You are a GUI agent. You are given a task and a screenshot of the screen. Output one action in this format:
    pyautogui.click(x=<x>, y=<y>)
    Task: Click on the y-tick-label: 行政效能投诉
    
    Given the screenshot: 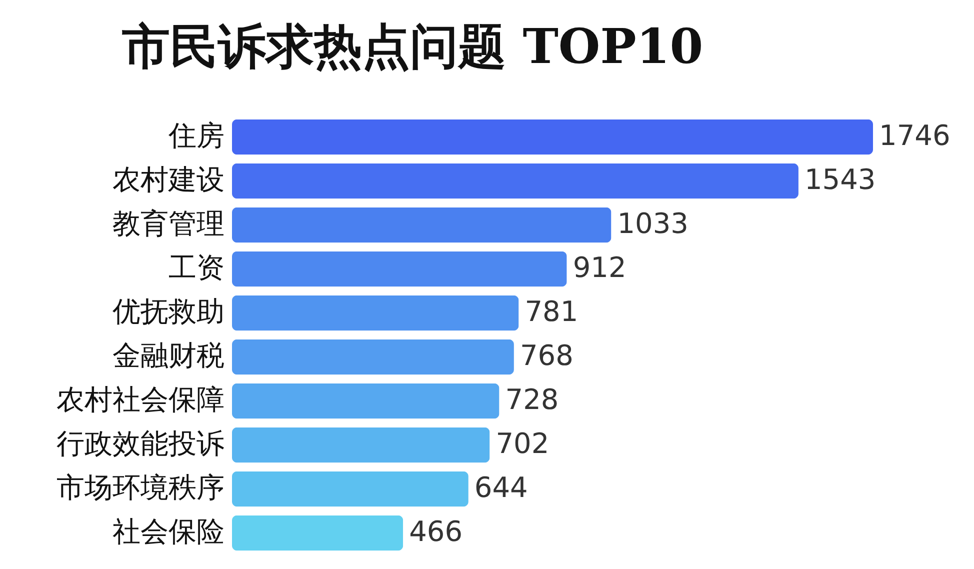 What is the action you would take?
    pyautogui.click(x=140, y=443)
    